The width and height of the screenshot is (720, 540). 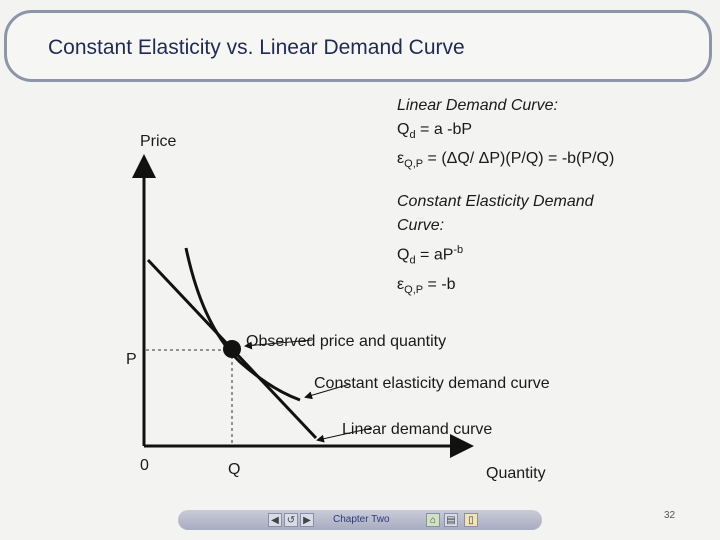 I want to click on linear-curve-pointer, so click(x=344, y=435).